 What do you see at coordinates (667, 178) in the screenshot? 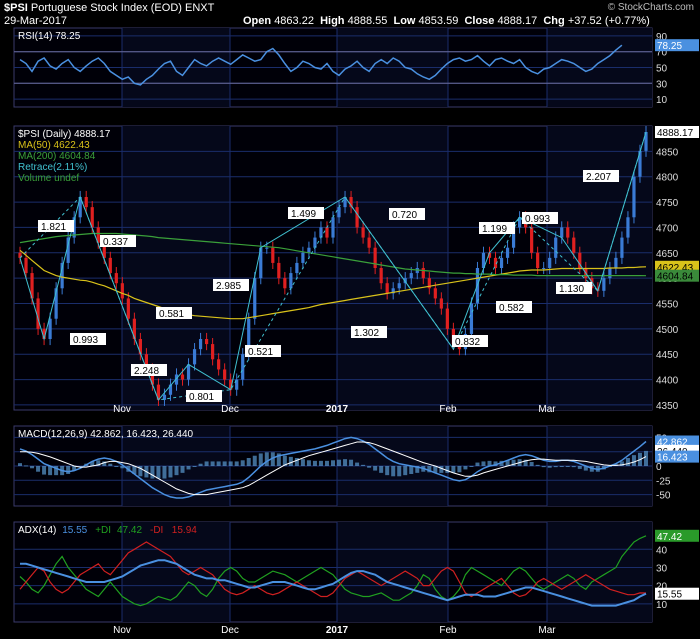
I see `ytick-price: 4800` at bounding box center [667, 178].